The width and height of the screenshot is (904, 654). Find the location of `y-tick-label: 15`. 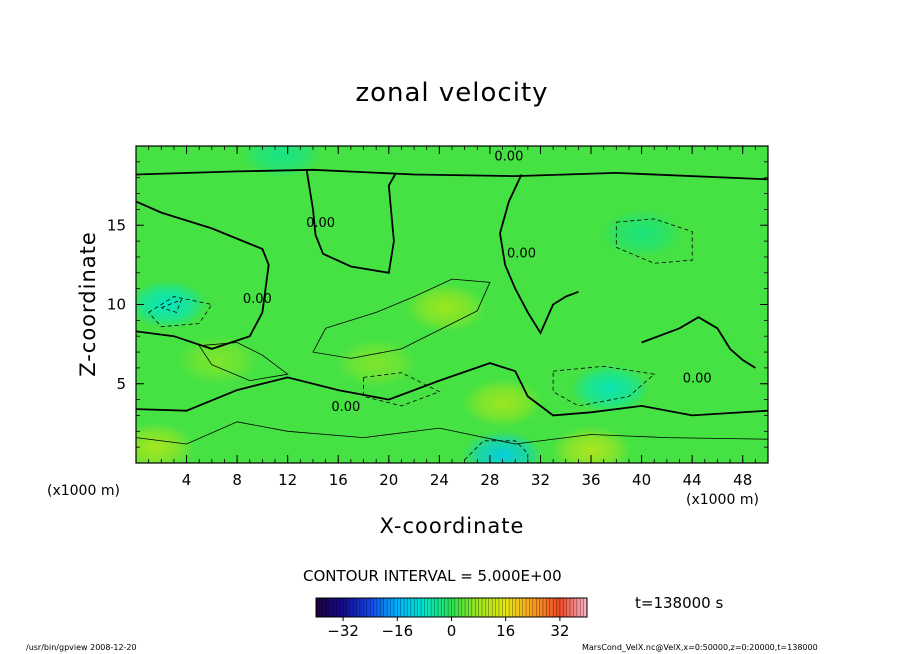

y-tick-label: 15 is located at coordinates (116, 225).